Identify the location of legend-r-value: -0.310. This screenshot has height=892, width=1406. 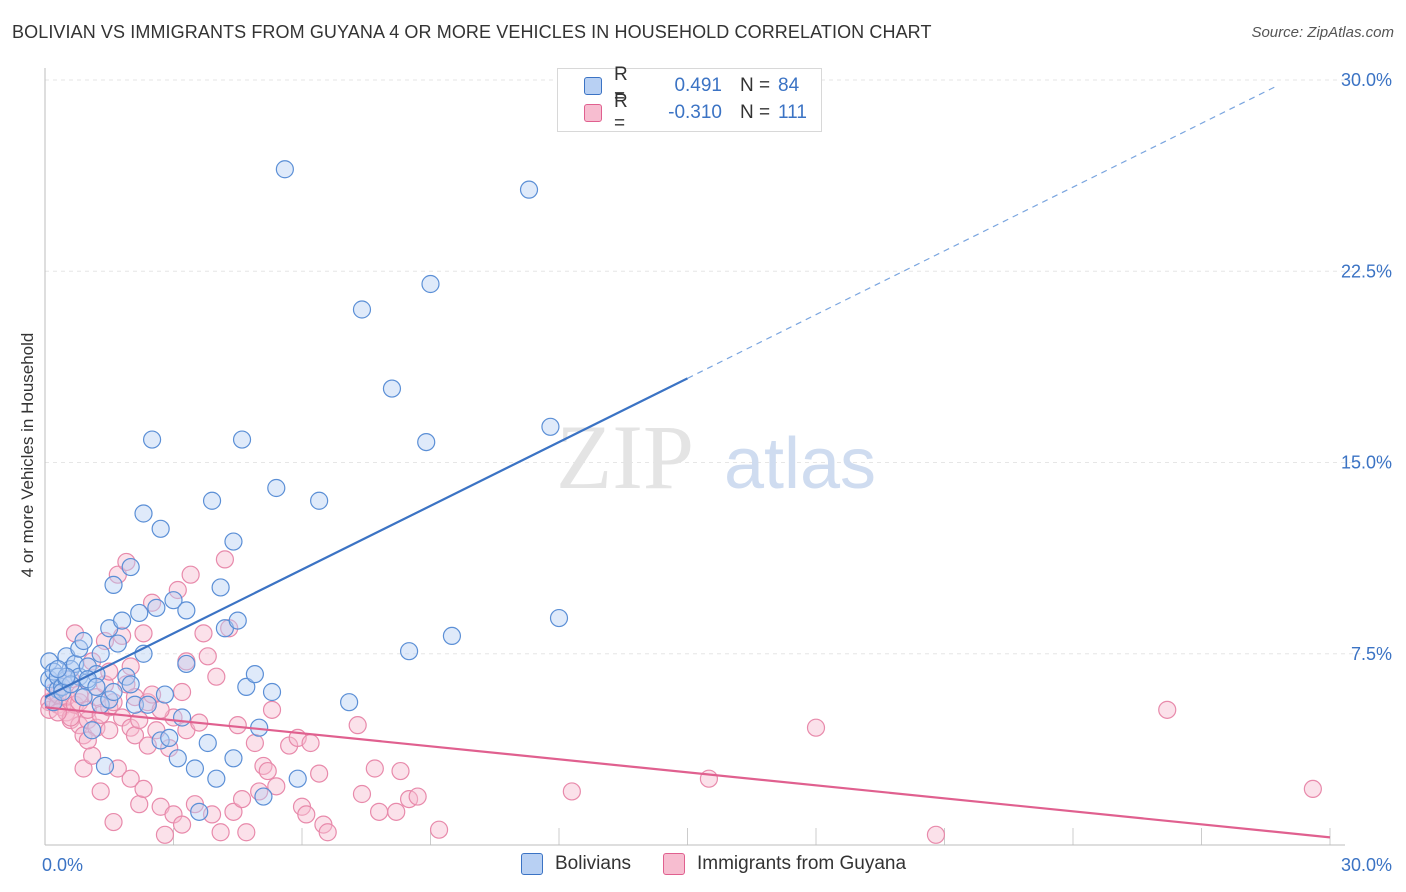
(695, 112).